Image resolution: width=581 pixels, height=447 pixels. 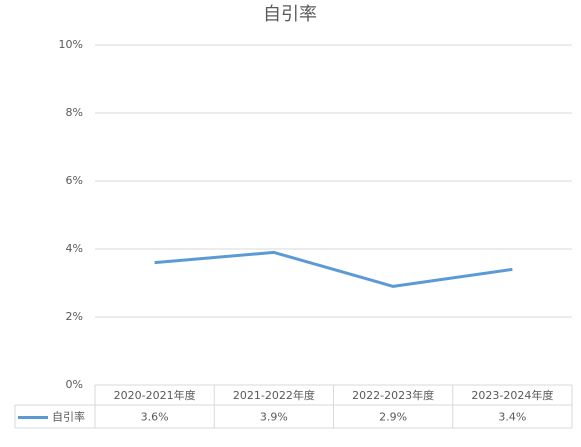 What do you see at coordinates (290, 14) in the screenshot?
I see `chart-title: 自引率` at bounding box center [290, 14].